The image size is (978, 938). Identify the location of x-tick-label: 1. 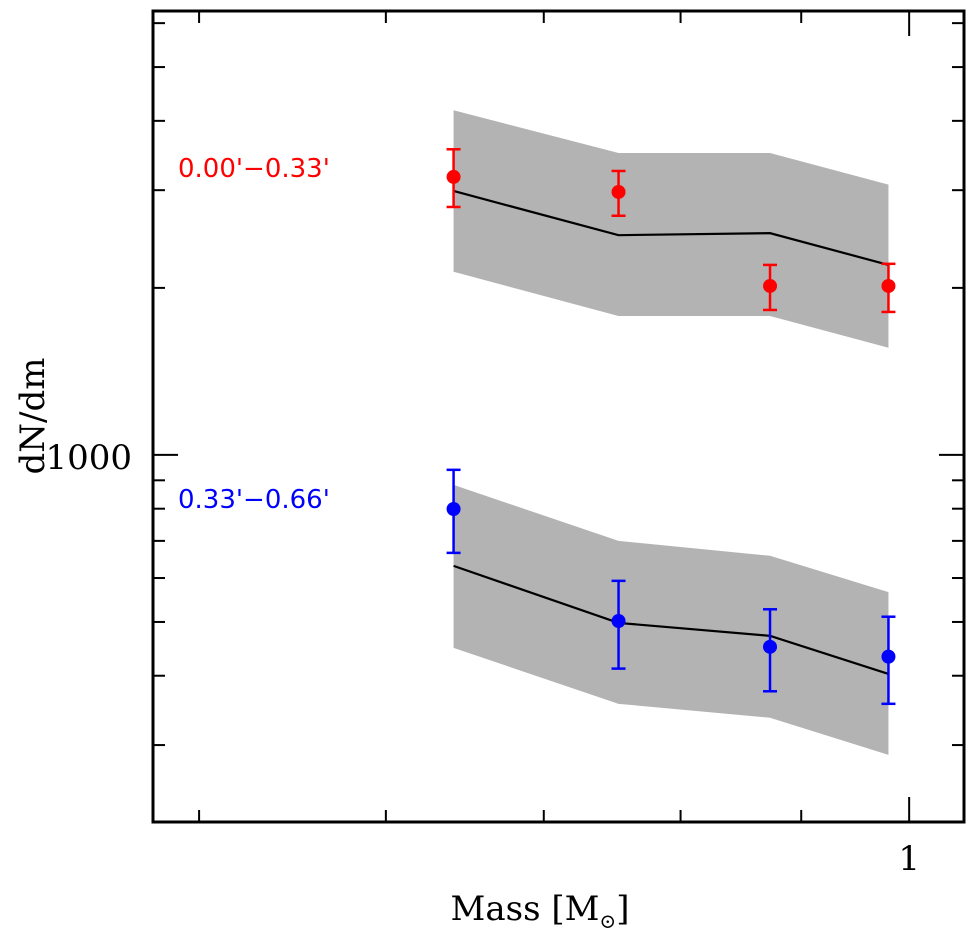
(909, 859).